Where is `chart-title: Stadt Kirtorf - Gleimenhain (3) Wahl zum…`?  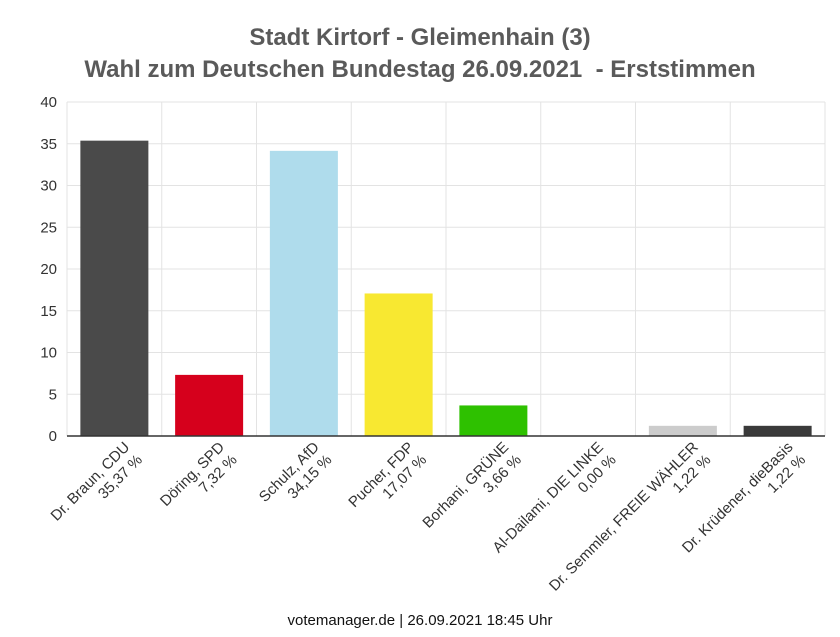 chart-title: Stadt Kirtorf - Gleimenhain (3) Wahl zum… is located at coordinates (420, 54).